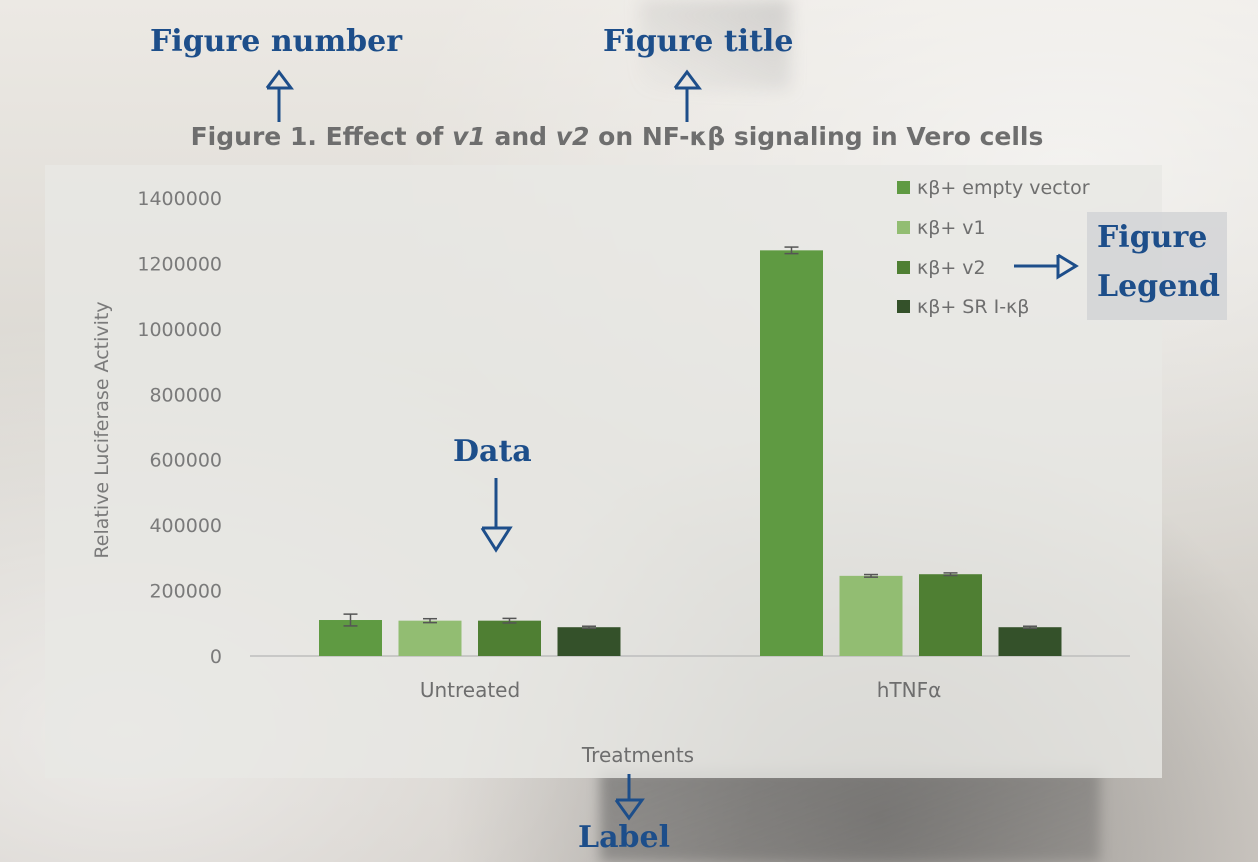 This screenshot has width=1258, height=862. What do you see at coordinates (279, 95) in the screenshot?
I see `arrow-up-figure-number` at bounding box center [279, 95].